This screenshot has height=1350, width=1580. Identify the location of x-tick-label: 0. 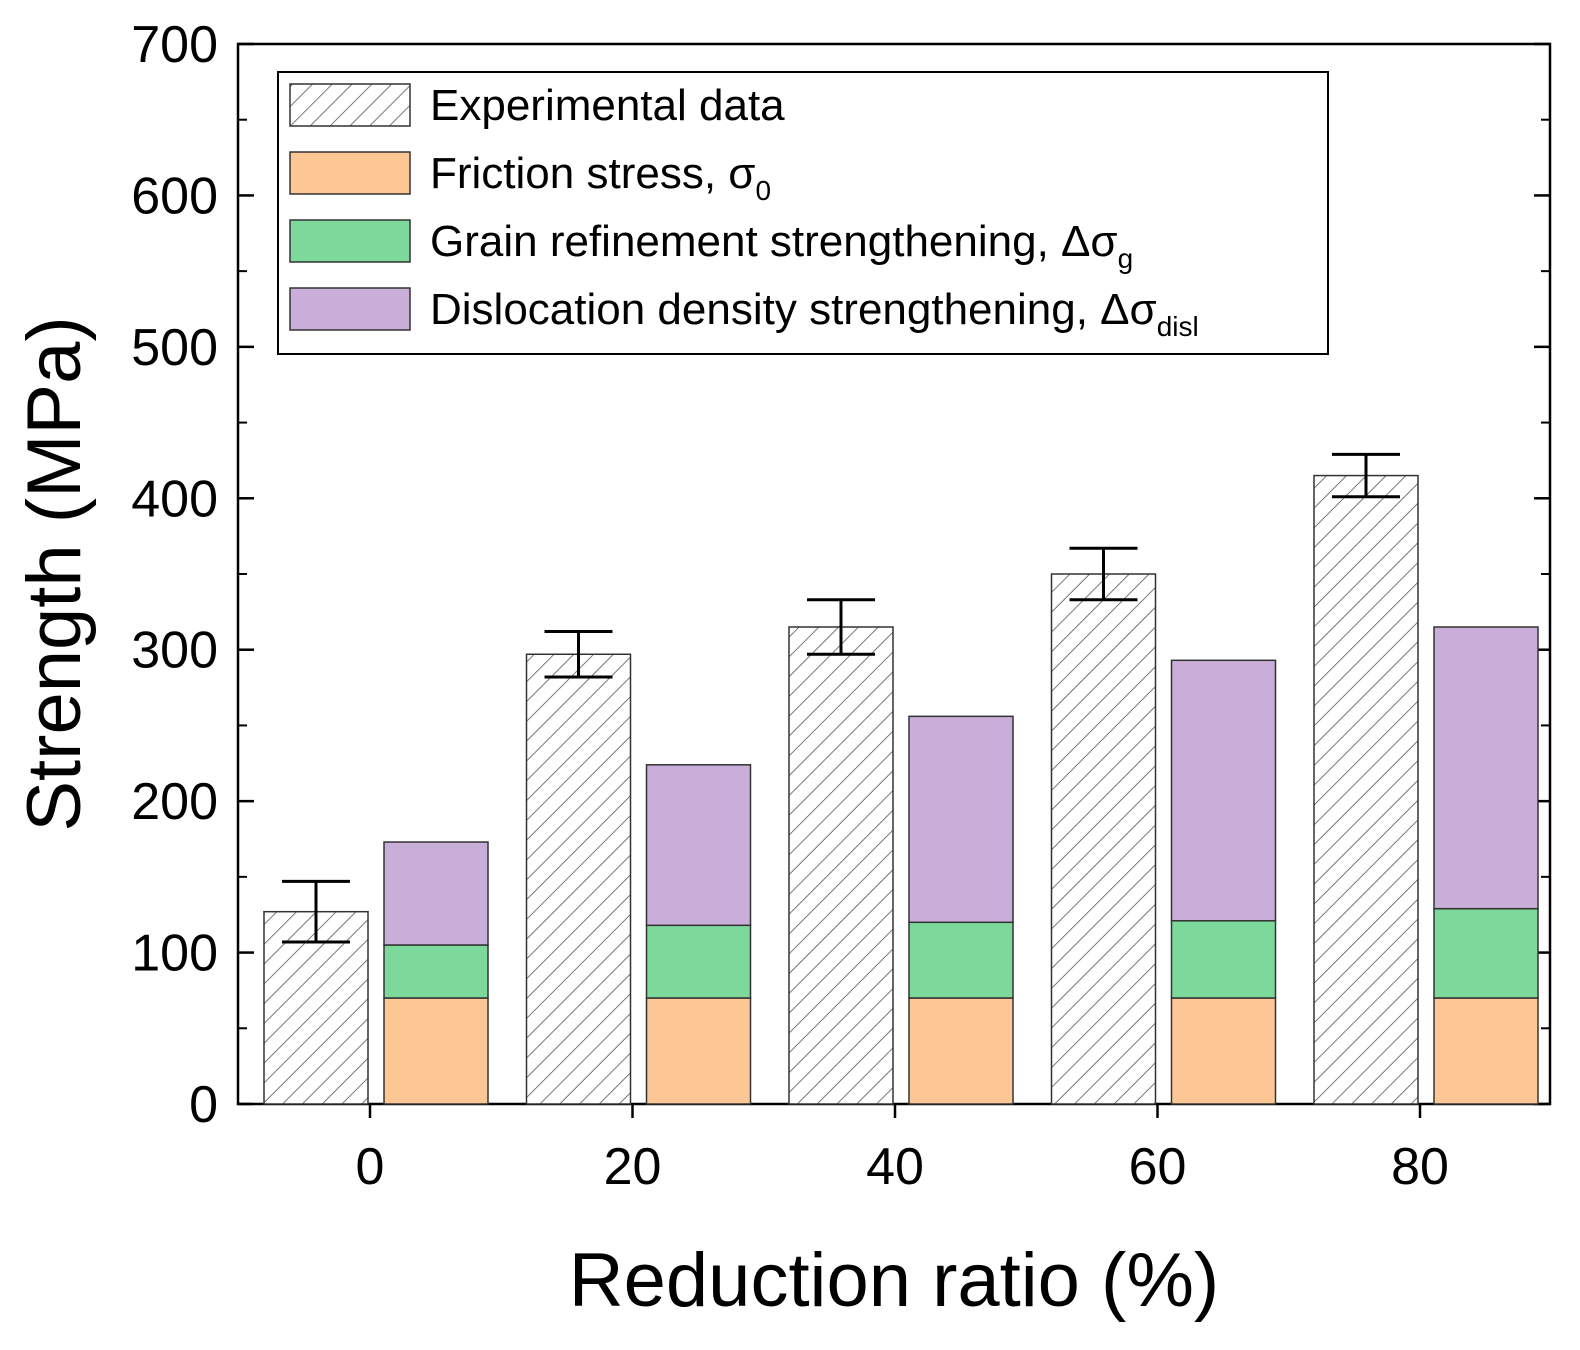
(370, 1167).